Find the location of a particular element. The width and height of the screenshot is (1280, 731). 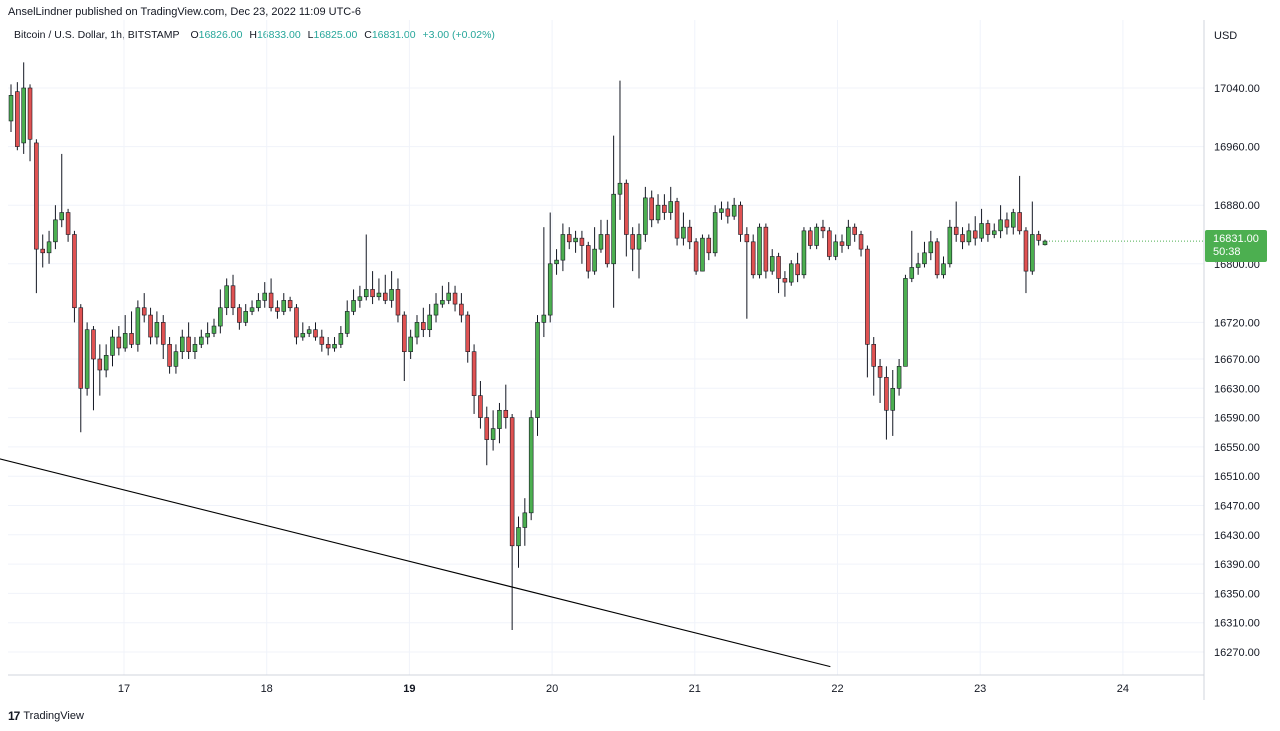

time-tick-label: 21 is located at coordinates (695, 689).